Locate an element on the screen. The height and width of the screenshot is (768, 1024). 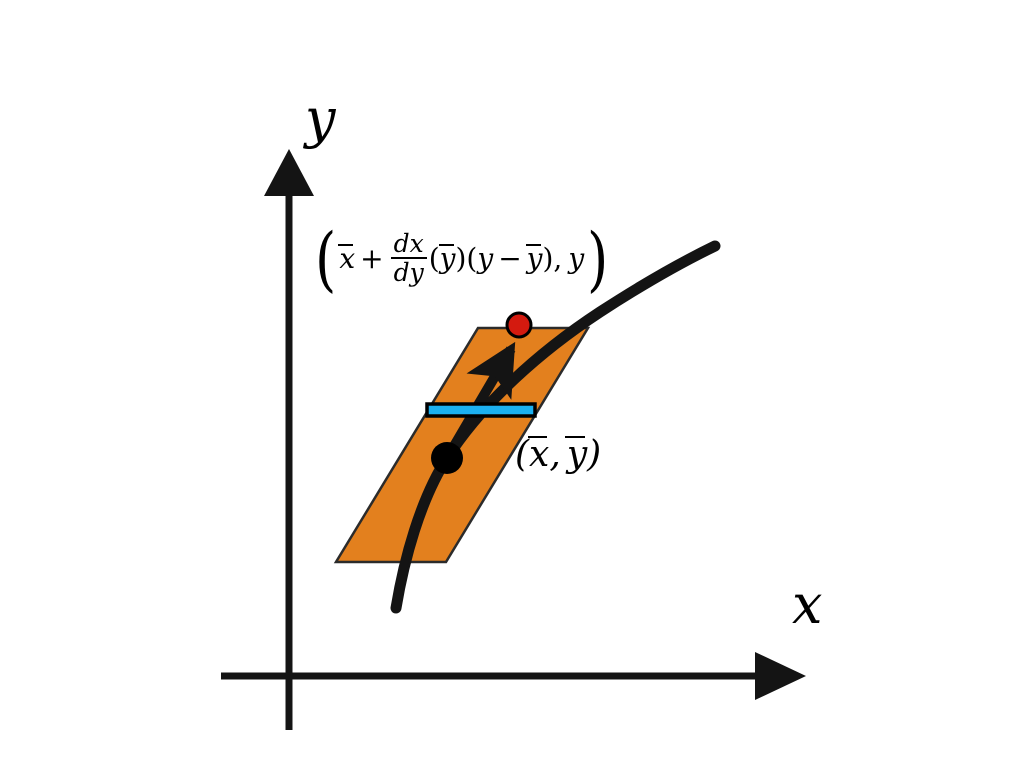
formula-close-paren: ) is located at coordinates (598, 258).